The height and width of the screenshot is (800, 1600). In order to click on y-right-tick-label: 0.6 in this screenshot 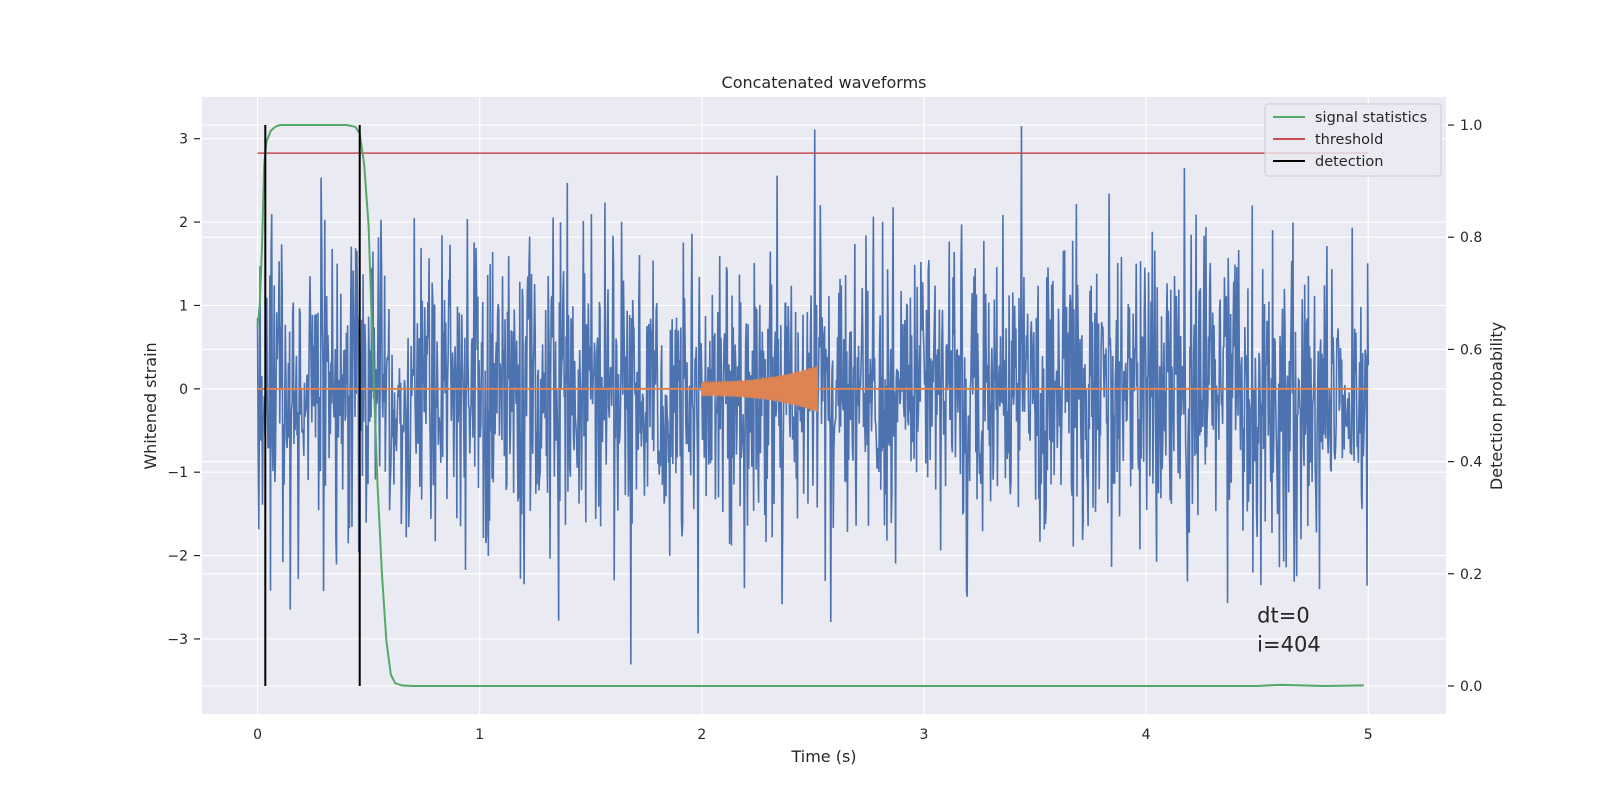, I will do `click(1471, 350)`.